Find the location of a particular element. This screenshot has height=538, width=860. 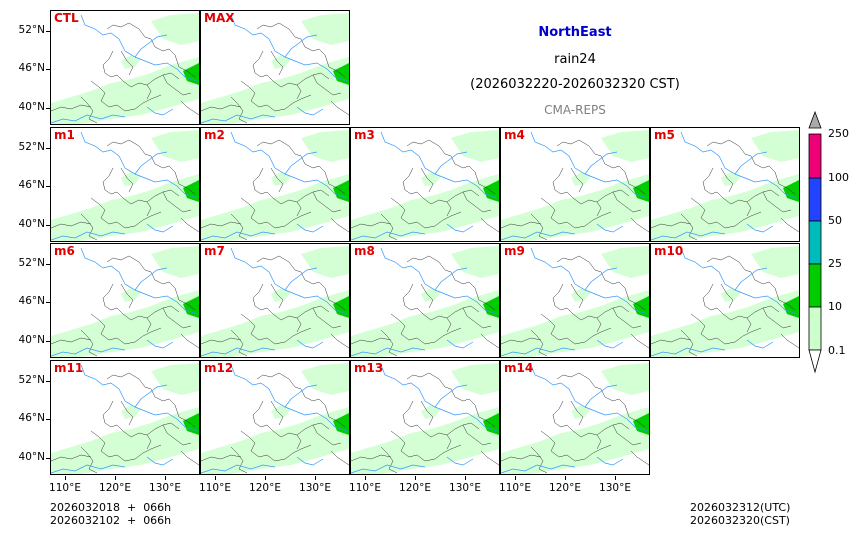

colorbar-seg-0.1-10 is located at coordinates (815, 328).